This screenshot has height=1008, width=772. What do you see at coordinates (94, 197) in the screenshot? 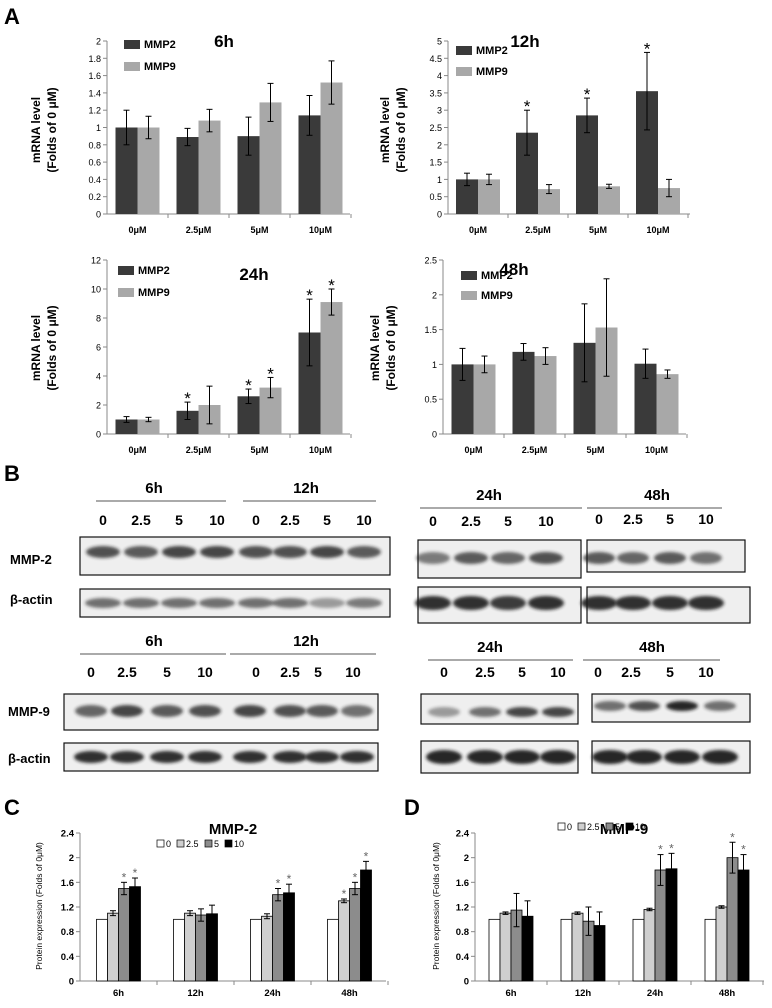
I see `y-tick-label: 0.2` at bounding box center [94, 197].